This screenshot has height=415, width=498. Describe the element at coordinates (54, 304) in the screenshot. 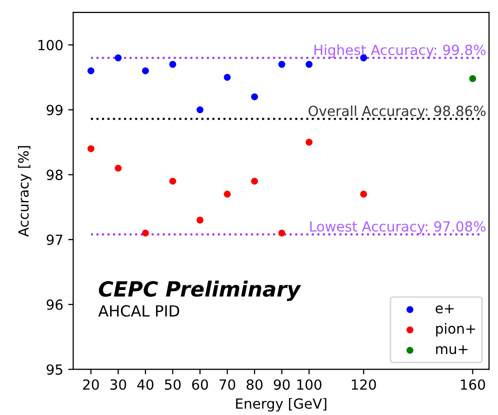

I see `y-tick-label: 96` at that location.